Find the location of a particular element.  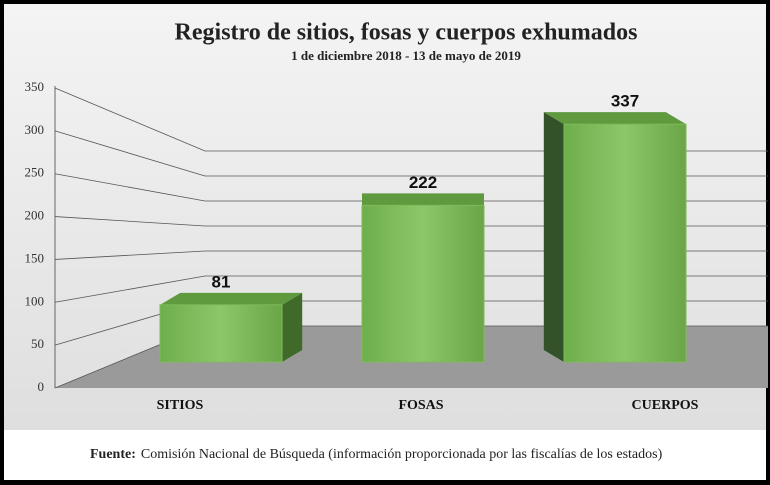

x-tick-label: SITIOS is located at coordinates (180, 405).